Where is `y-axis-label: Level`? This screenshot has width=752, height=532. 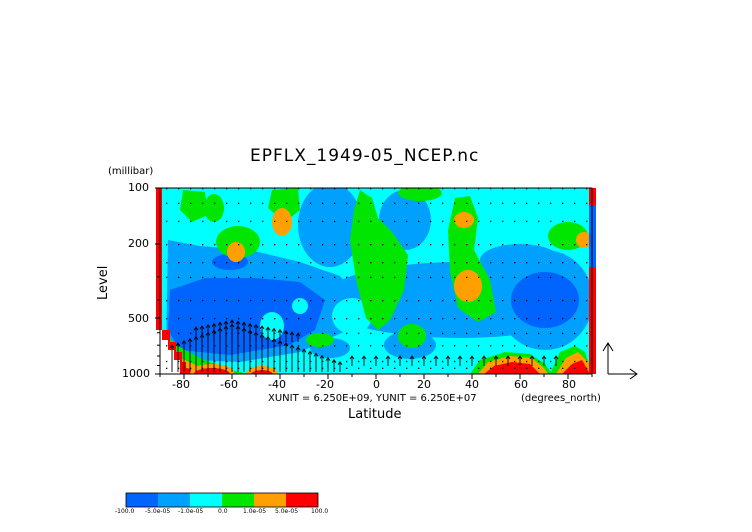
y-axis-label: Level is located at coordinates (103, 282).